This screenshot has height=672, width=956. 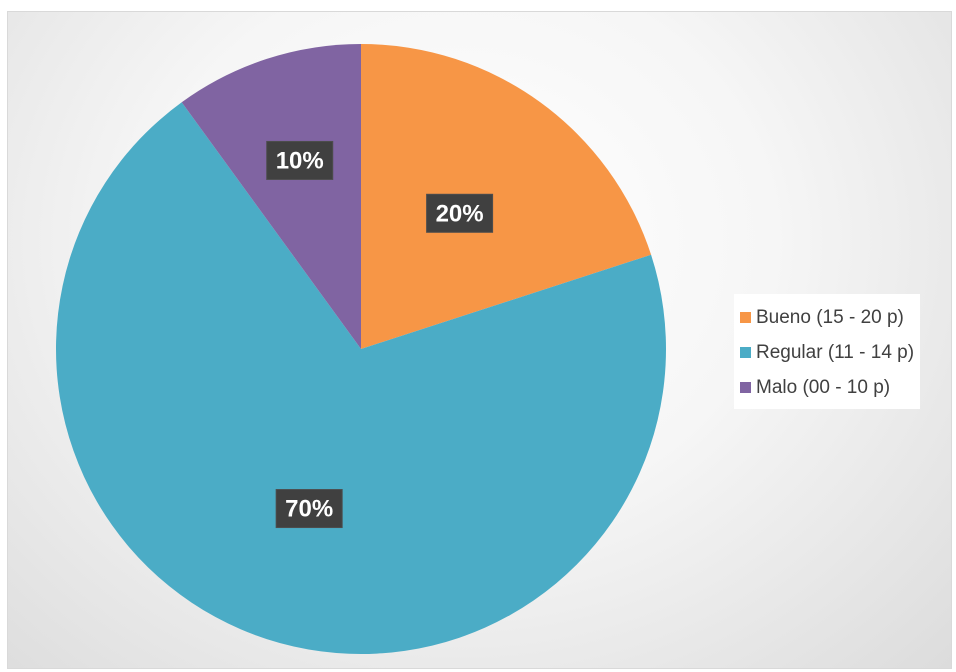 What do you see at coordinates (745, 352) in the screenshot?
I see `legend-swatch-regular` at bounding box center [745, 352].